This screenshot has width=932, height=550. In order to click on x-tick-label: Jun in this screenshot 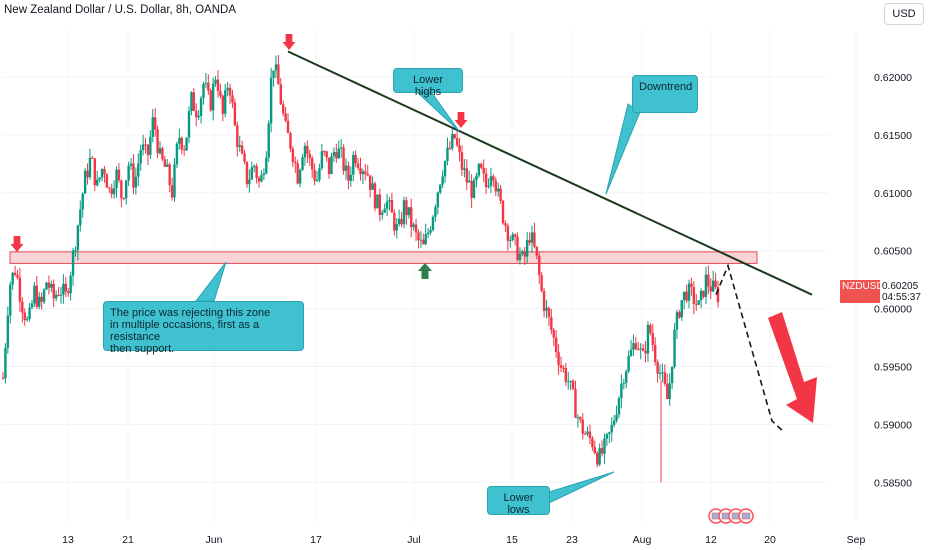, I will do `click(214, 540)`.